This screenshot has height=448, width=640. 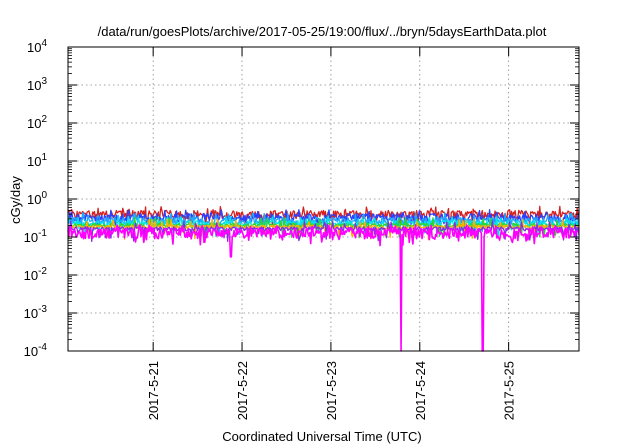 I want to click on y-tick-label: 10¹, so click(x=37, y=160).